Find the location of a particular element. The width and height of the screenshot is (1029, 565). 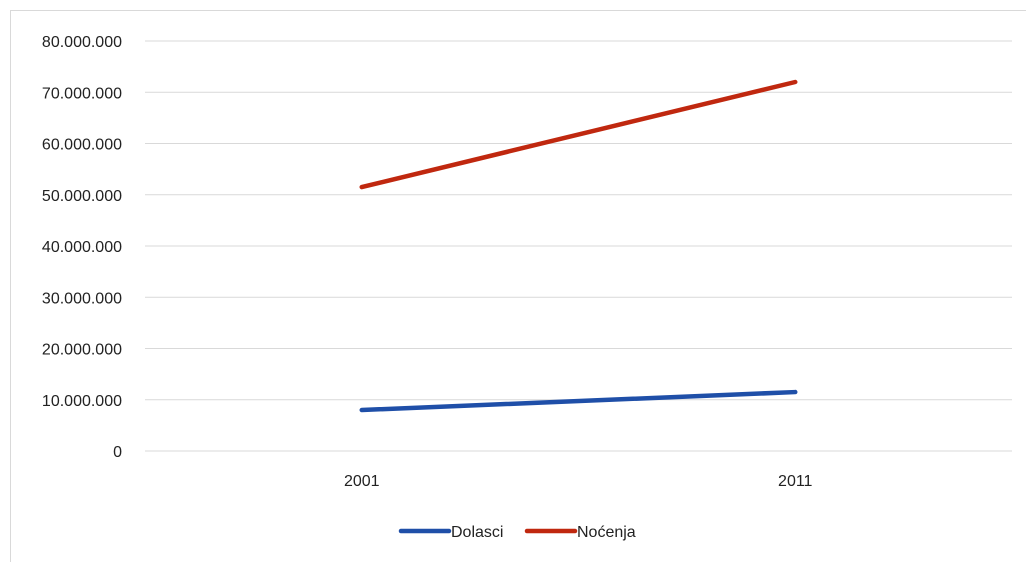

legend: Dolasci Noćenja is located at coordinates (517, 532).